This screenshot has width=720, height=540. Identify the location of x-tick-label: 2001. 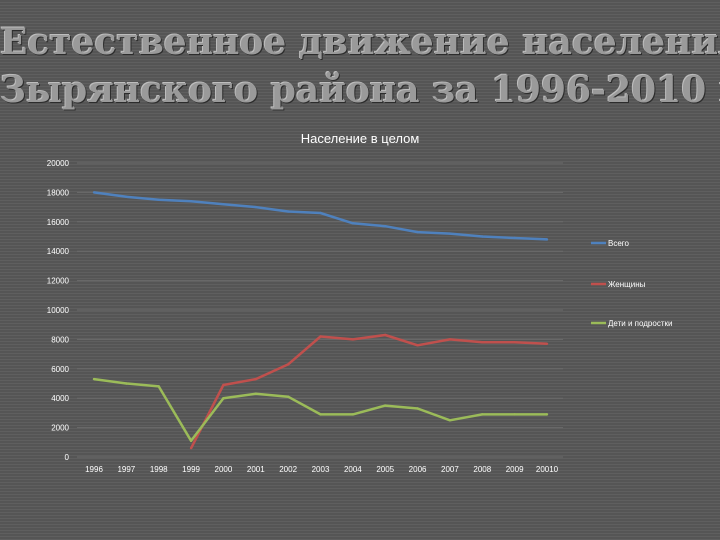
(256, 469).